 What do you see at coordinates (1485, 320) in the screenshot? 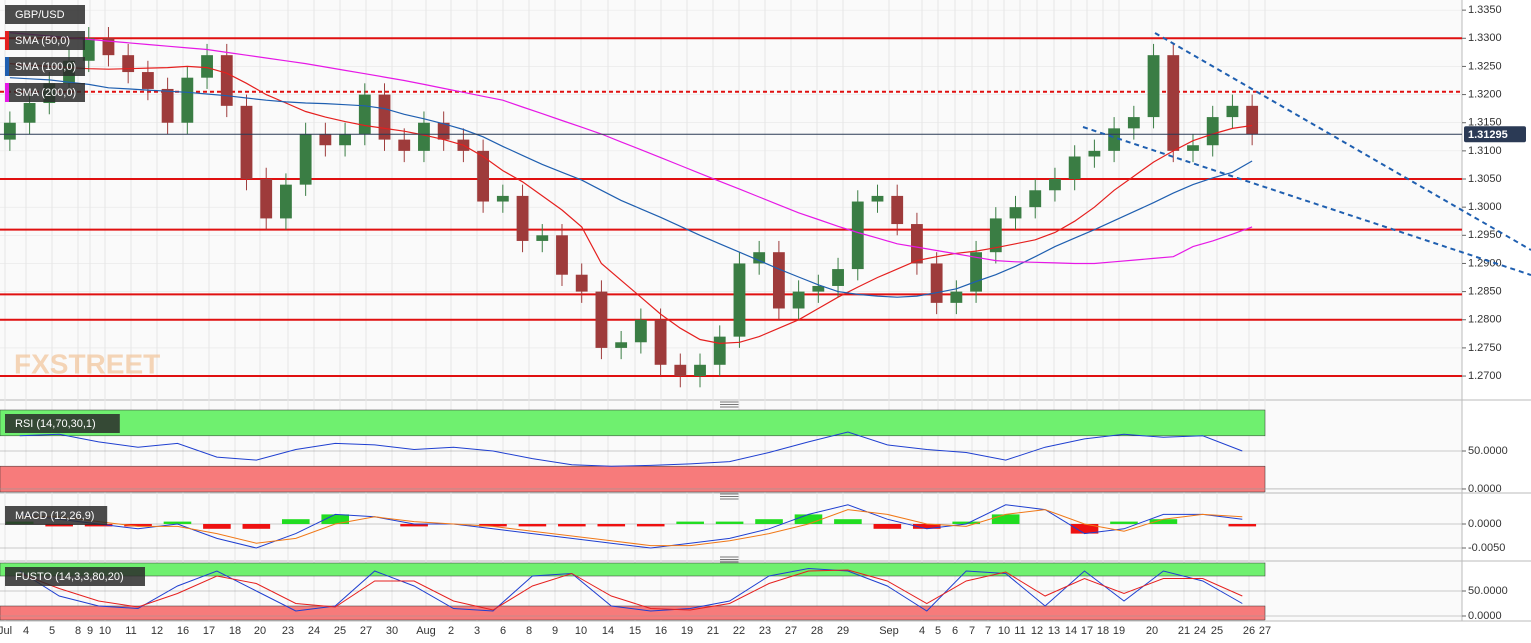
I see `y-tick-label: 1.2800` at bounding box center [1485, 320].